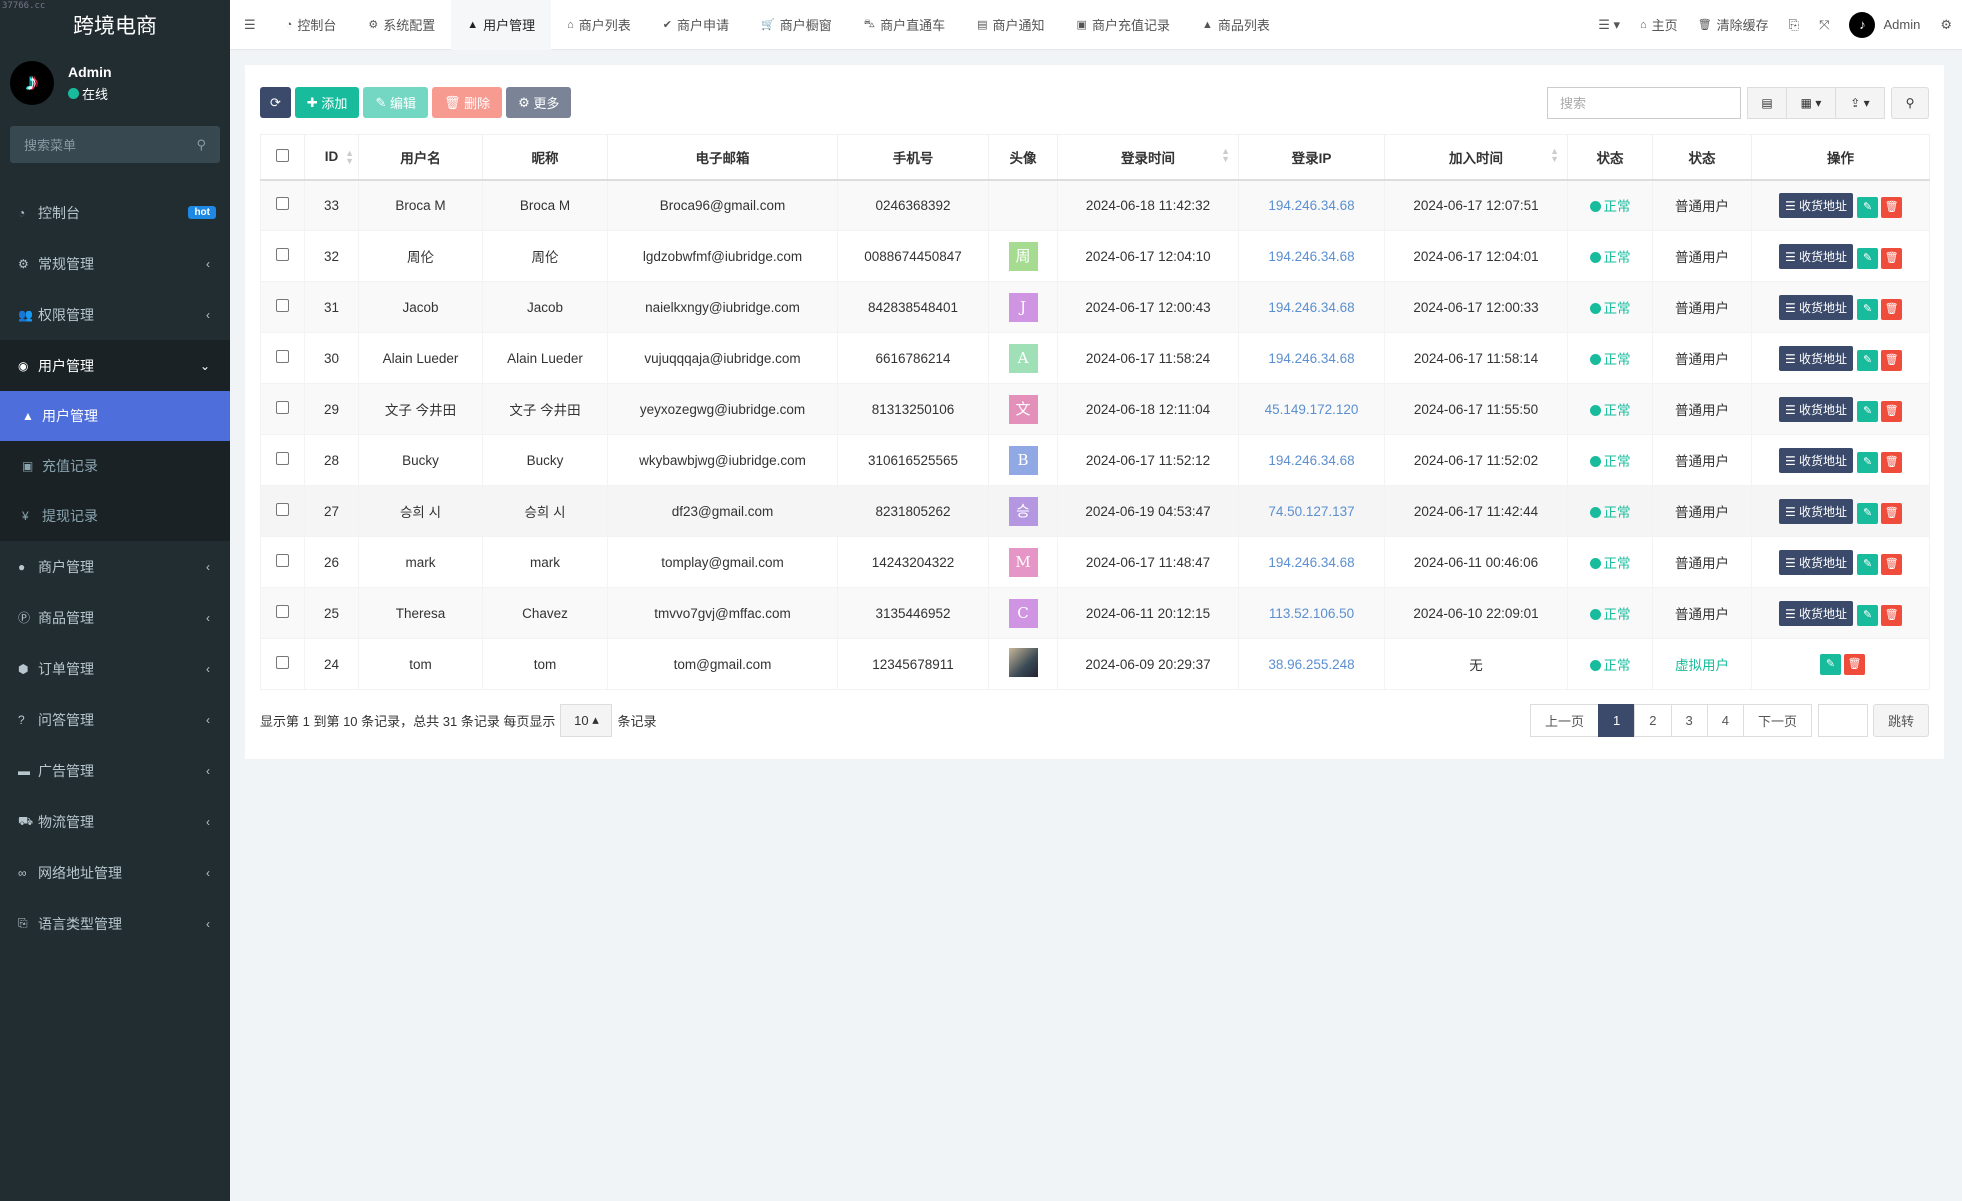  I want to click on jump-page-input, so click(1842, 720).